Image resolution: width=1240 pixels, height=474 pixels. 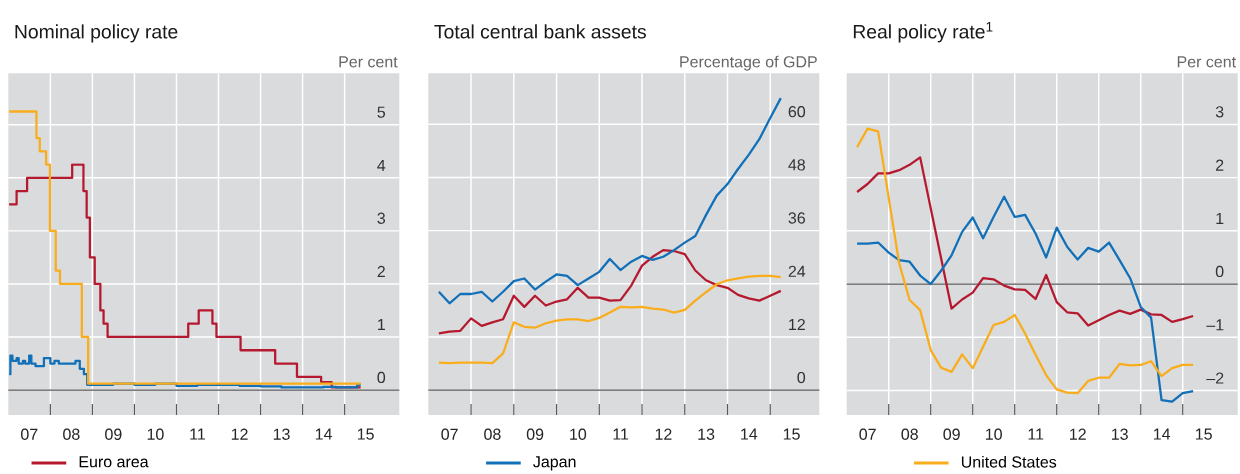 What do you see at coordinates (554, 463) in the screenshot?
I see `legend-label: Japan` at bounding box center [554, 463].